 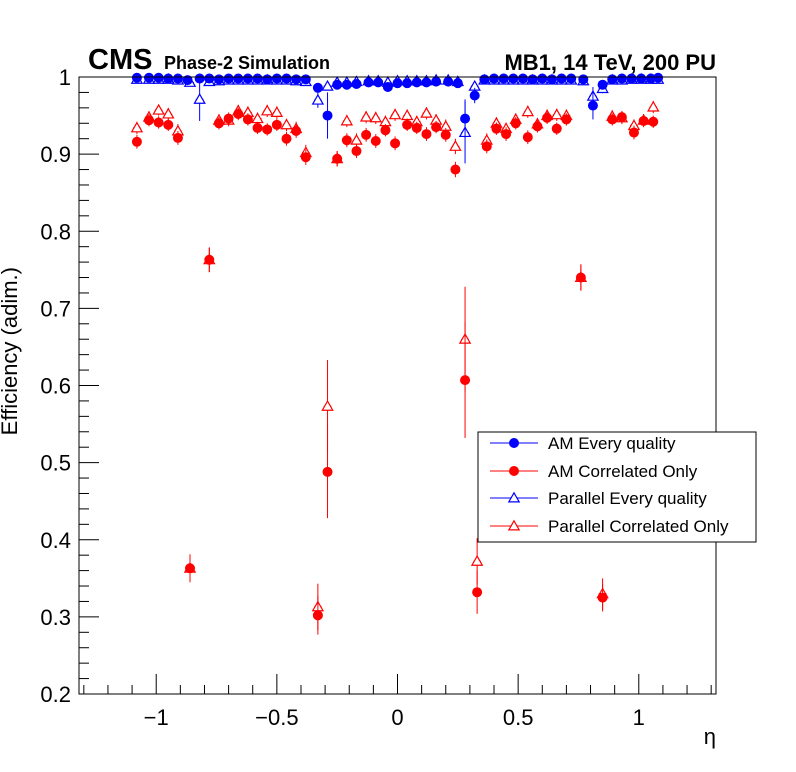 What do you see at coordinates (55, 386) in the screenshot?
I see `y-tick-label: 0.6` at bounding box center [55, 386].